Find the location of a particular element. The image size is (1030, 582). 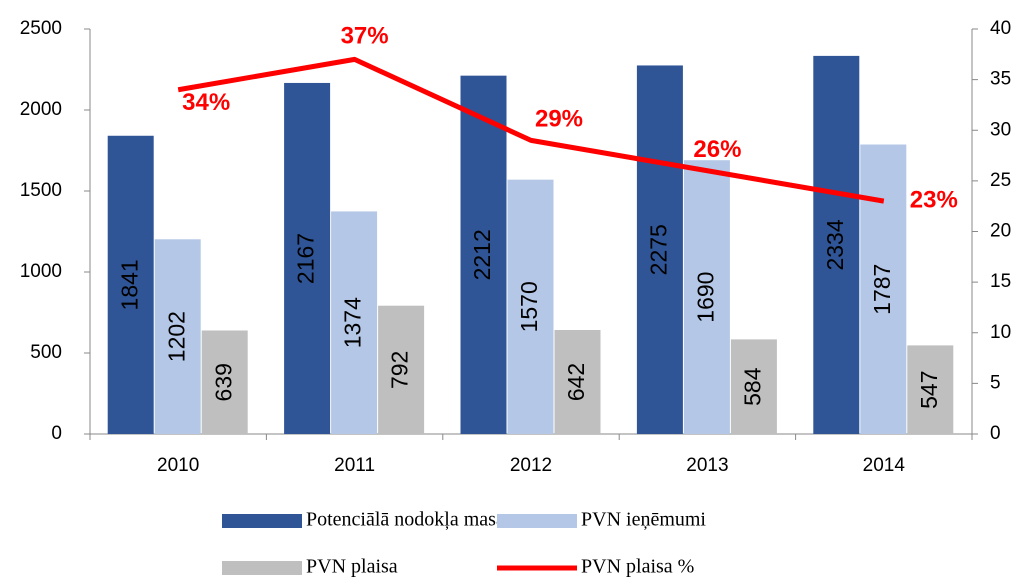

bar-value-label: 1202 is located at coordinates (176, 336).